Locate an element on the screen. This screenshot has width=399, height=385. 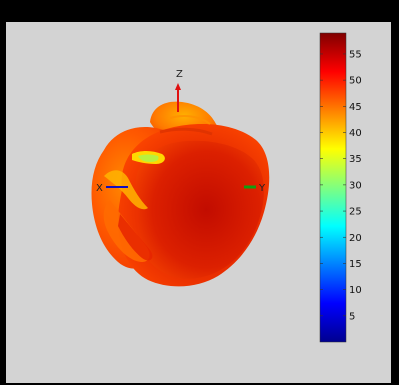
colorbar-tick-label: 5 is located at coordinates (352, 316).